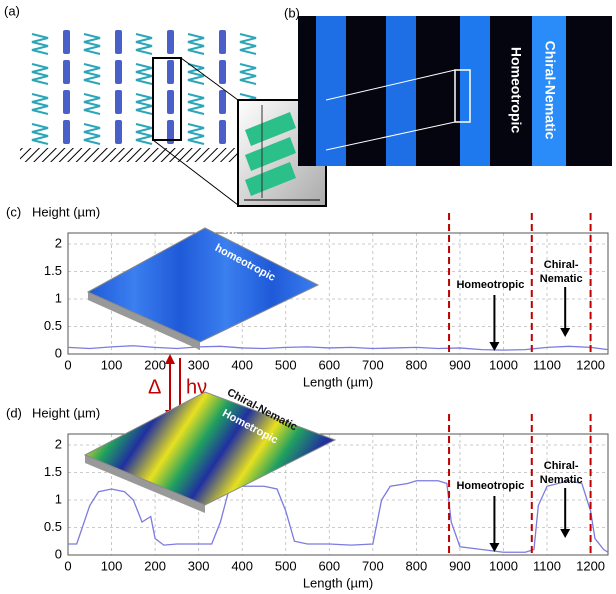 This screenshot has height=594, width=616. Describe the element at coordinates (196, 387) in the screenshot. I see `light-label: hν` at that location.